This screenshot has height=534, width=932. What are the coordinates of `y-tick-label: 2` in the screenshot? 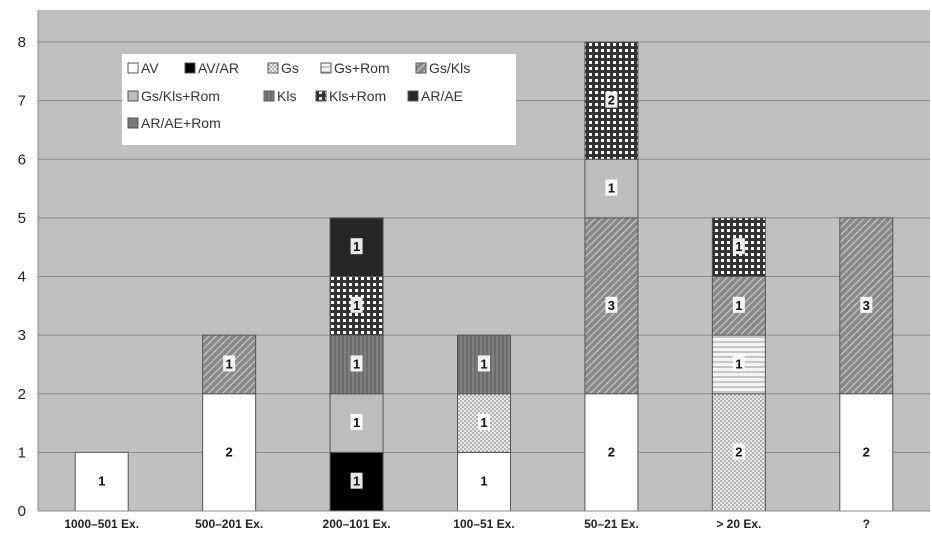 It's located at (22, 394).